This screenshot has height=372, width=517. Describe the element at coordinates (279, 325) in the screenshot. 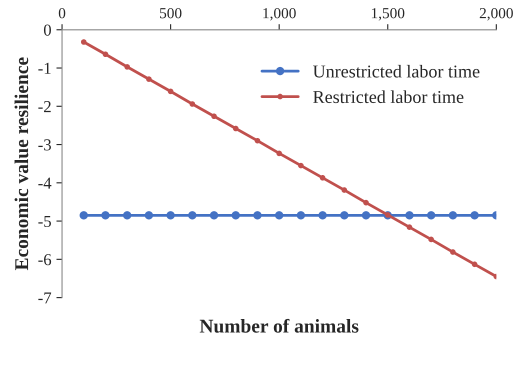

I see `x-axis-title: Number of animals` at that location.